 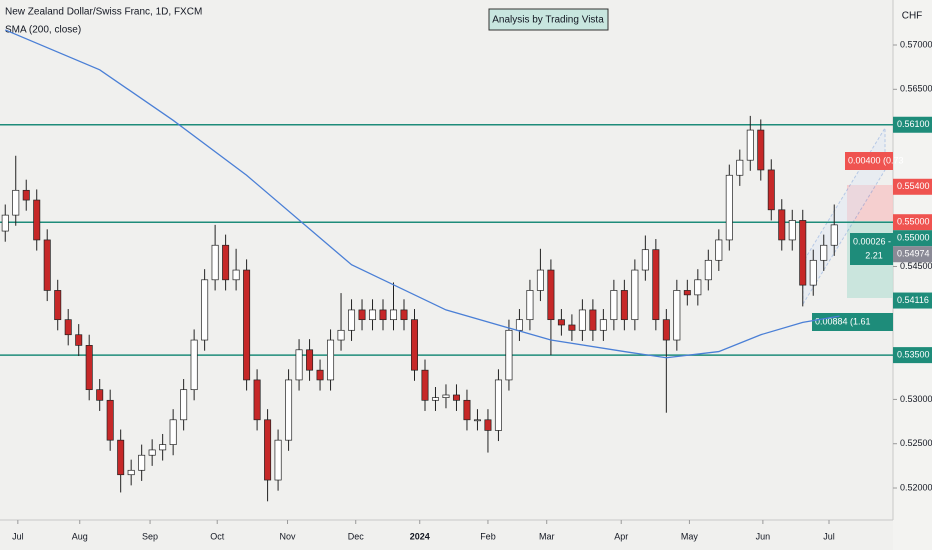 What do you see at coordinates (356, 536) in the screenshot?
I see `x-tick-label: Dec` at bounding box center [356, 536].